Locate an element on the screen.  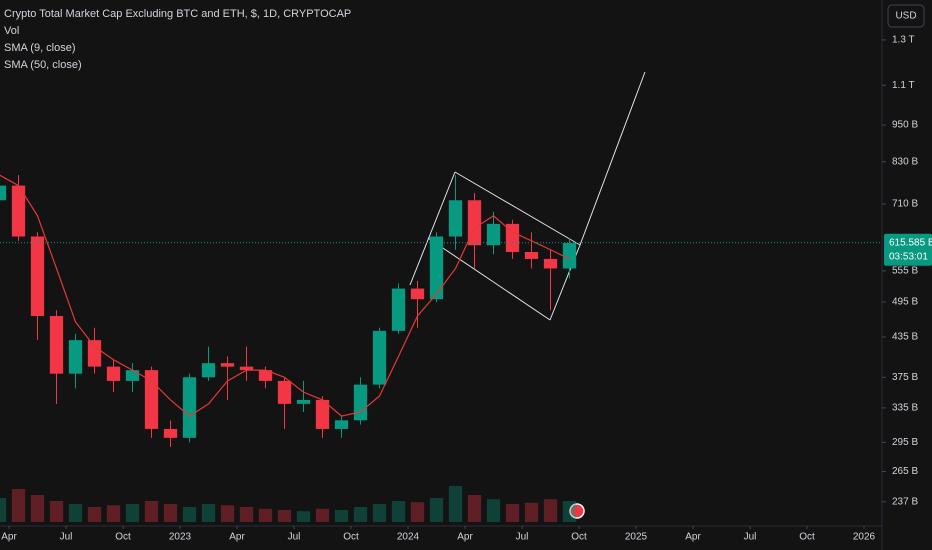
countdown-label: 03:53:01 is located at coordinates (908, 256).